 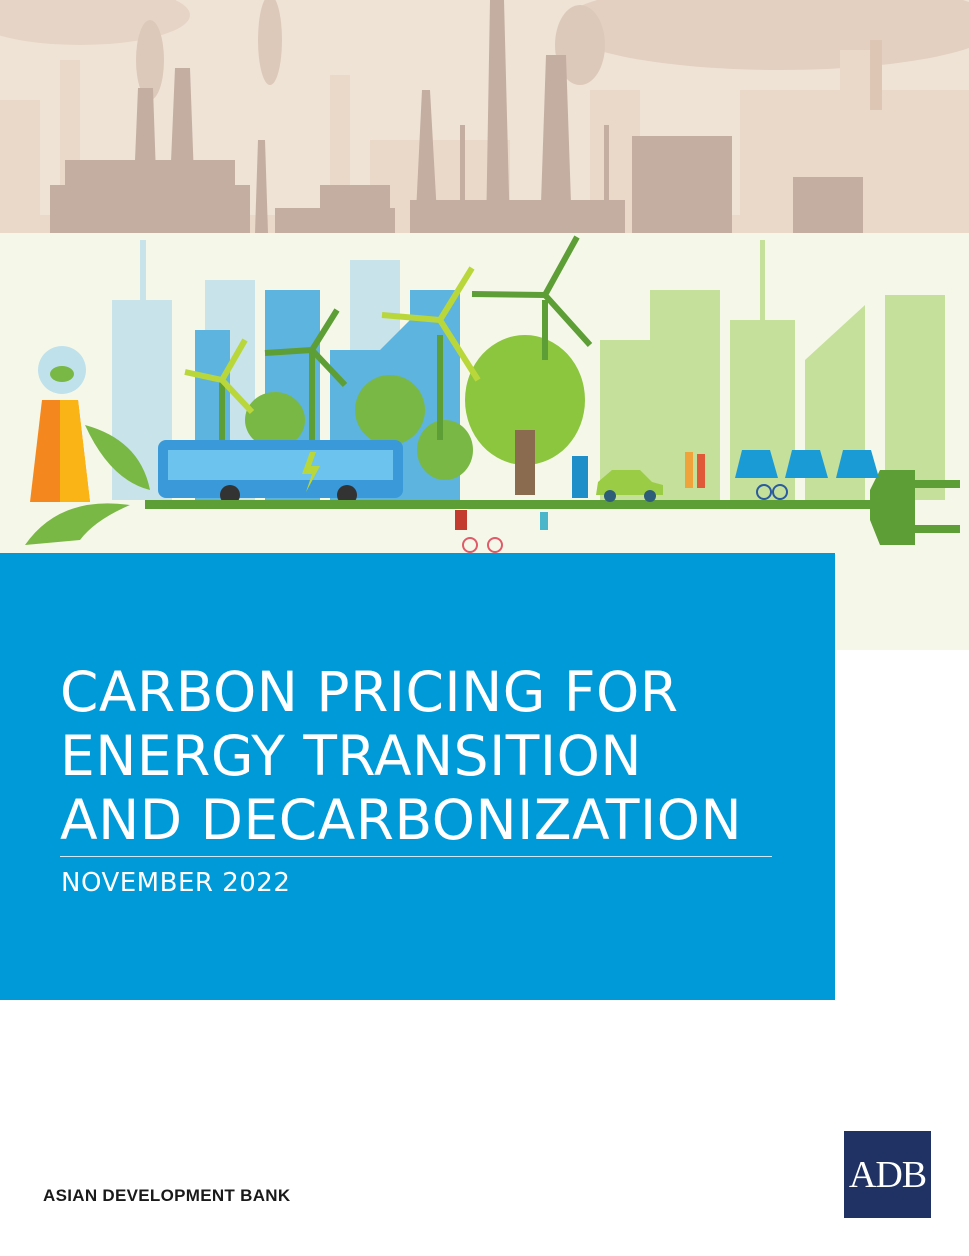 What do you see at coordinates (515, 504) in the screenshot?
I see `power-cable` at bounding box center [515, 504].